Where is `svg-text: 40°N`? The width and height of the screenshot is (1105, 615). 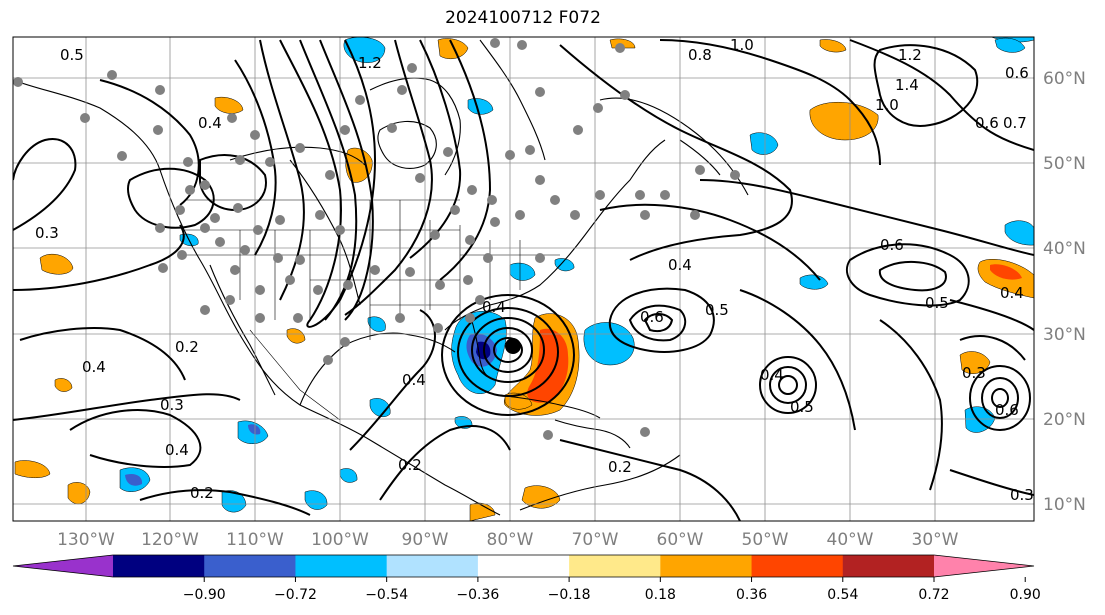 svg-text: 40°N is located at coordinates (1064, 249).